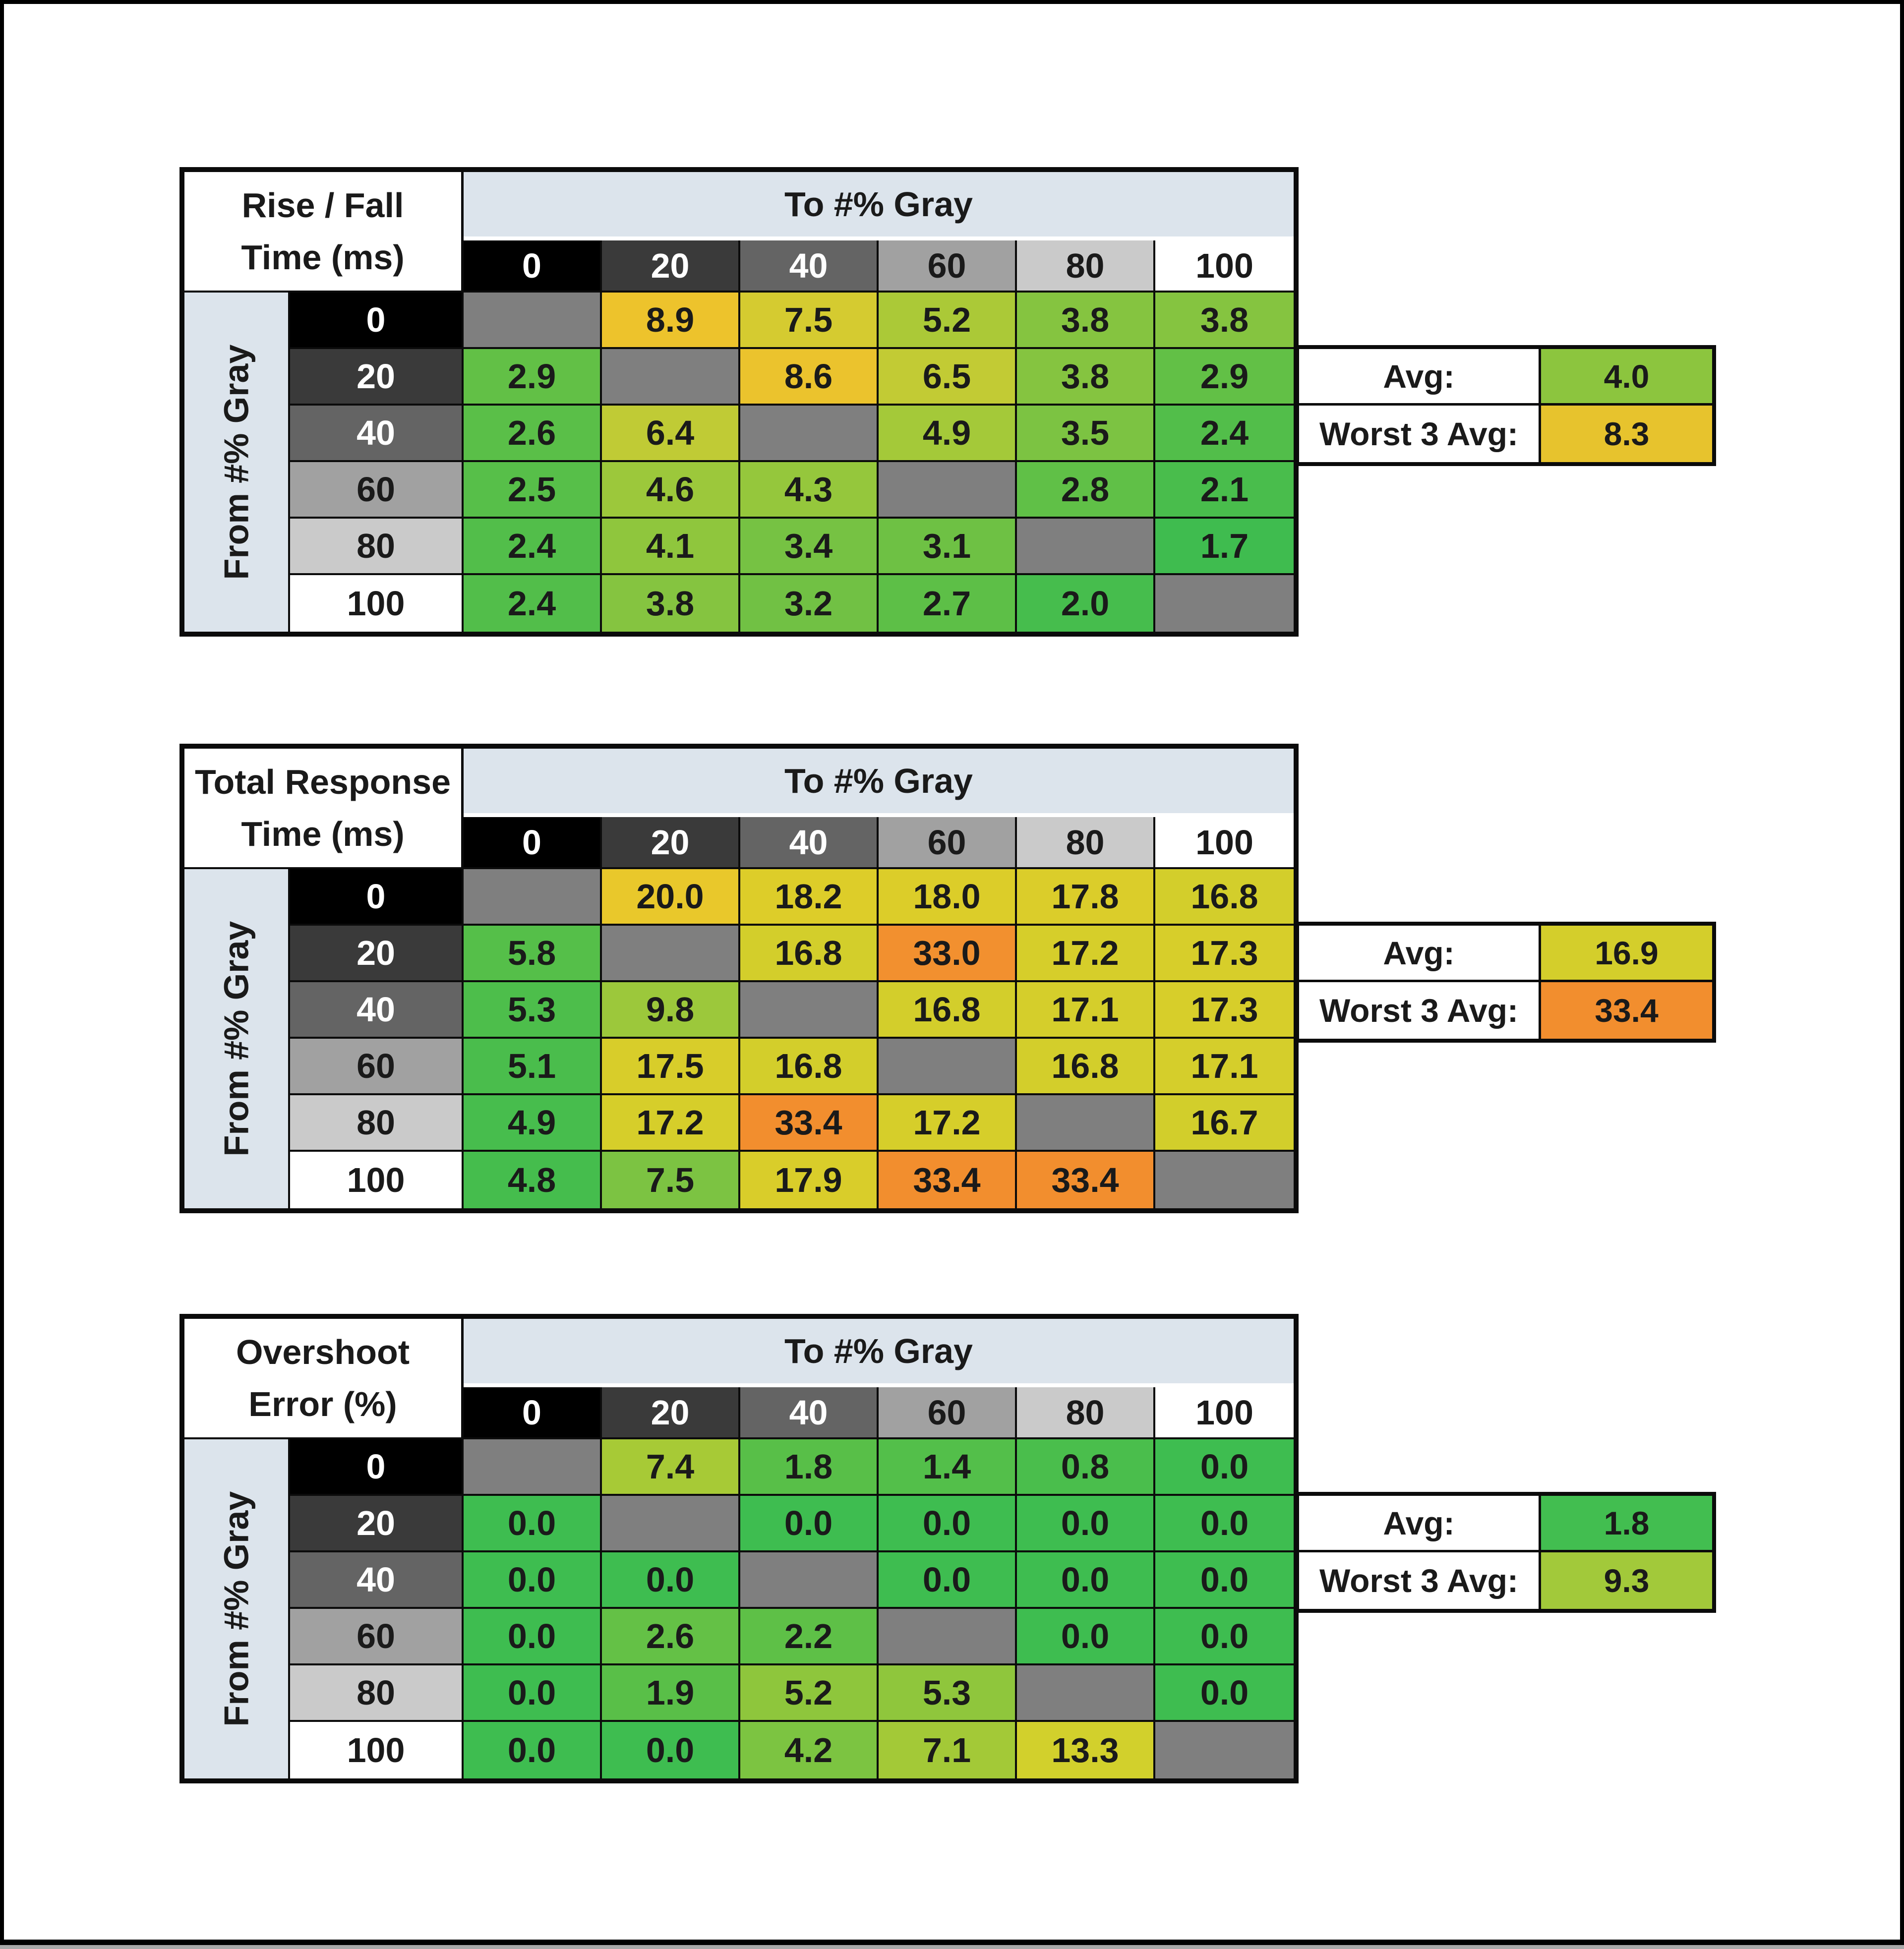 This screenshot has width=1904, height=1949. I want to click on cell-from20-to100: 17.3, so click(1224, 954).